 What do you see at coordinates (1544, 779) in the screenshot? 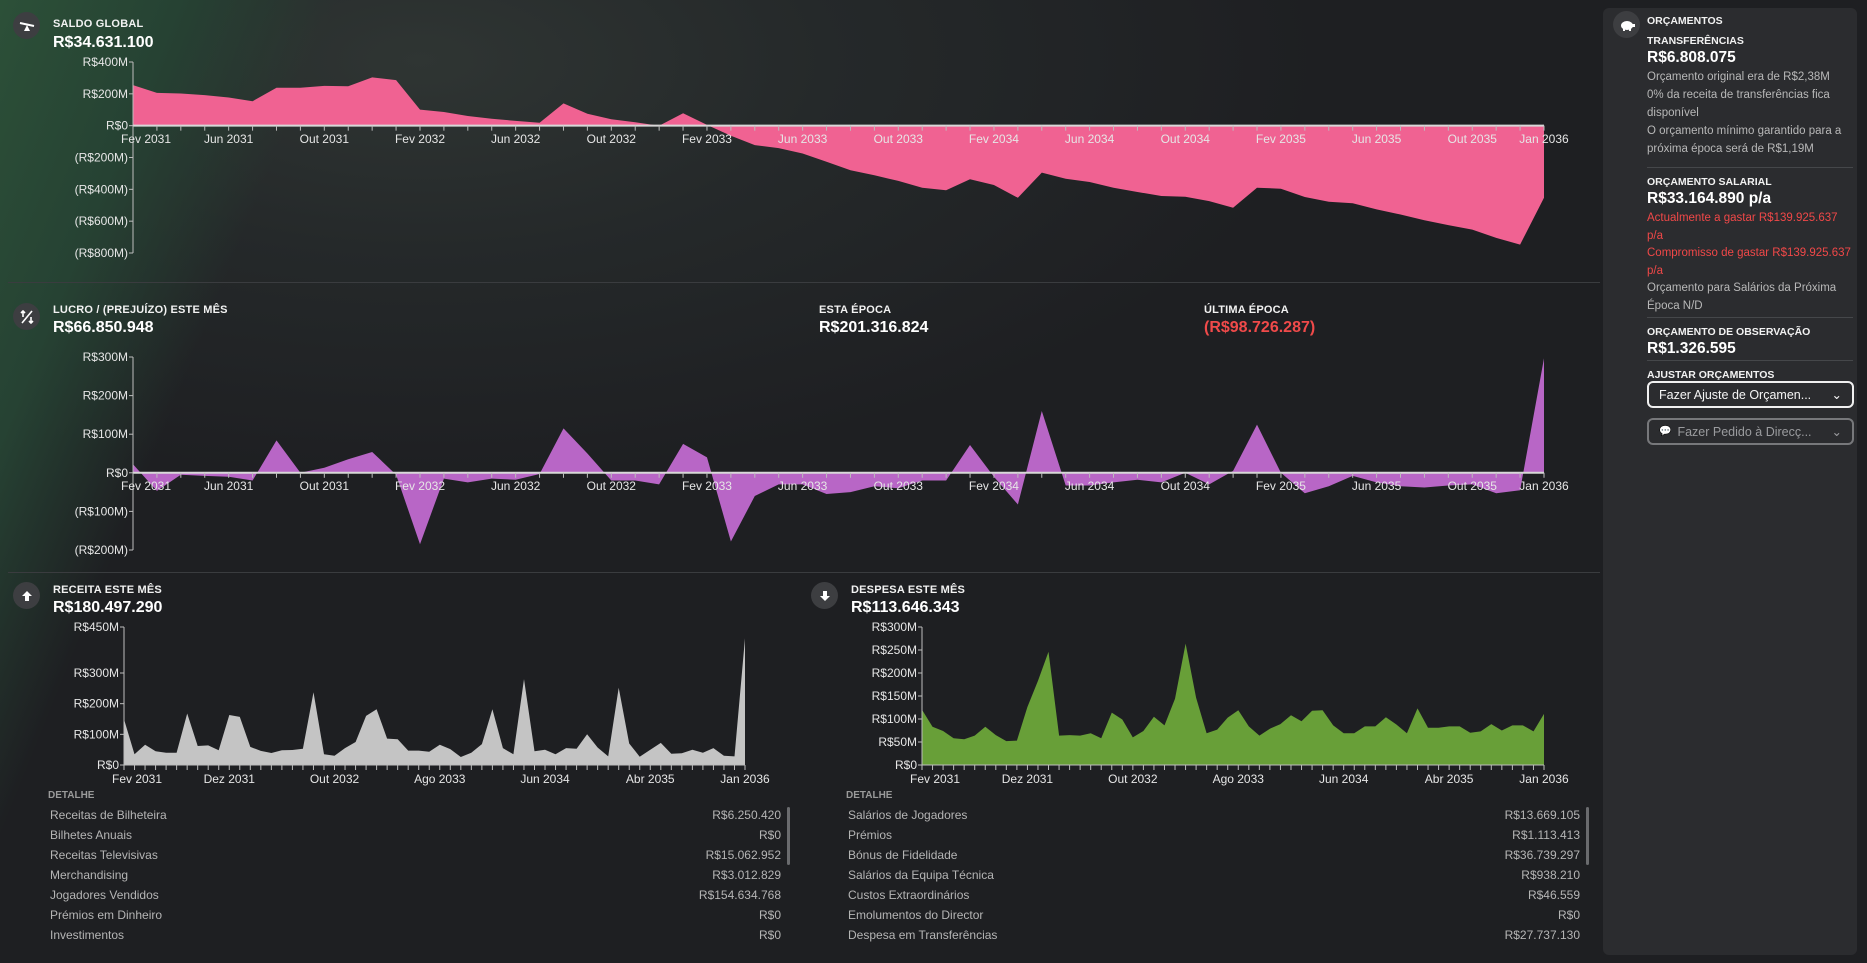
I see `despesa-x-tick-label: Jan 2036` at bounding box center [1544, 779].